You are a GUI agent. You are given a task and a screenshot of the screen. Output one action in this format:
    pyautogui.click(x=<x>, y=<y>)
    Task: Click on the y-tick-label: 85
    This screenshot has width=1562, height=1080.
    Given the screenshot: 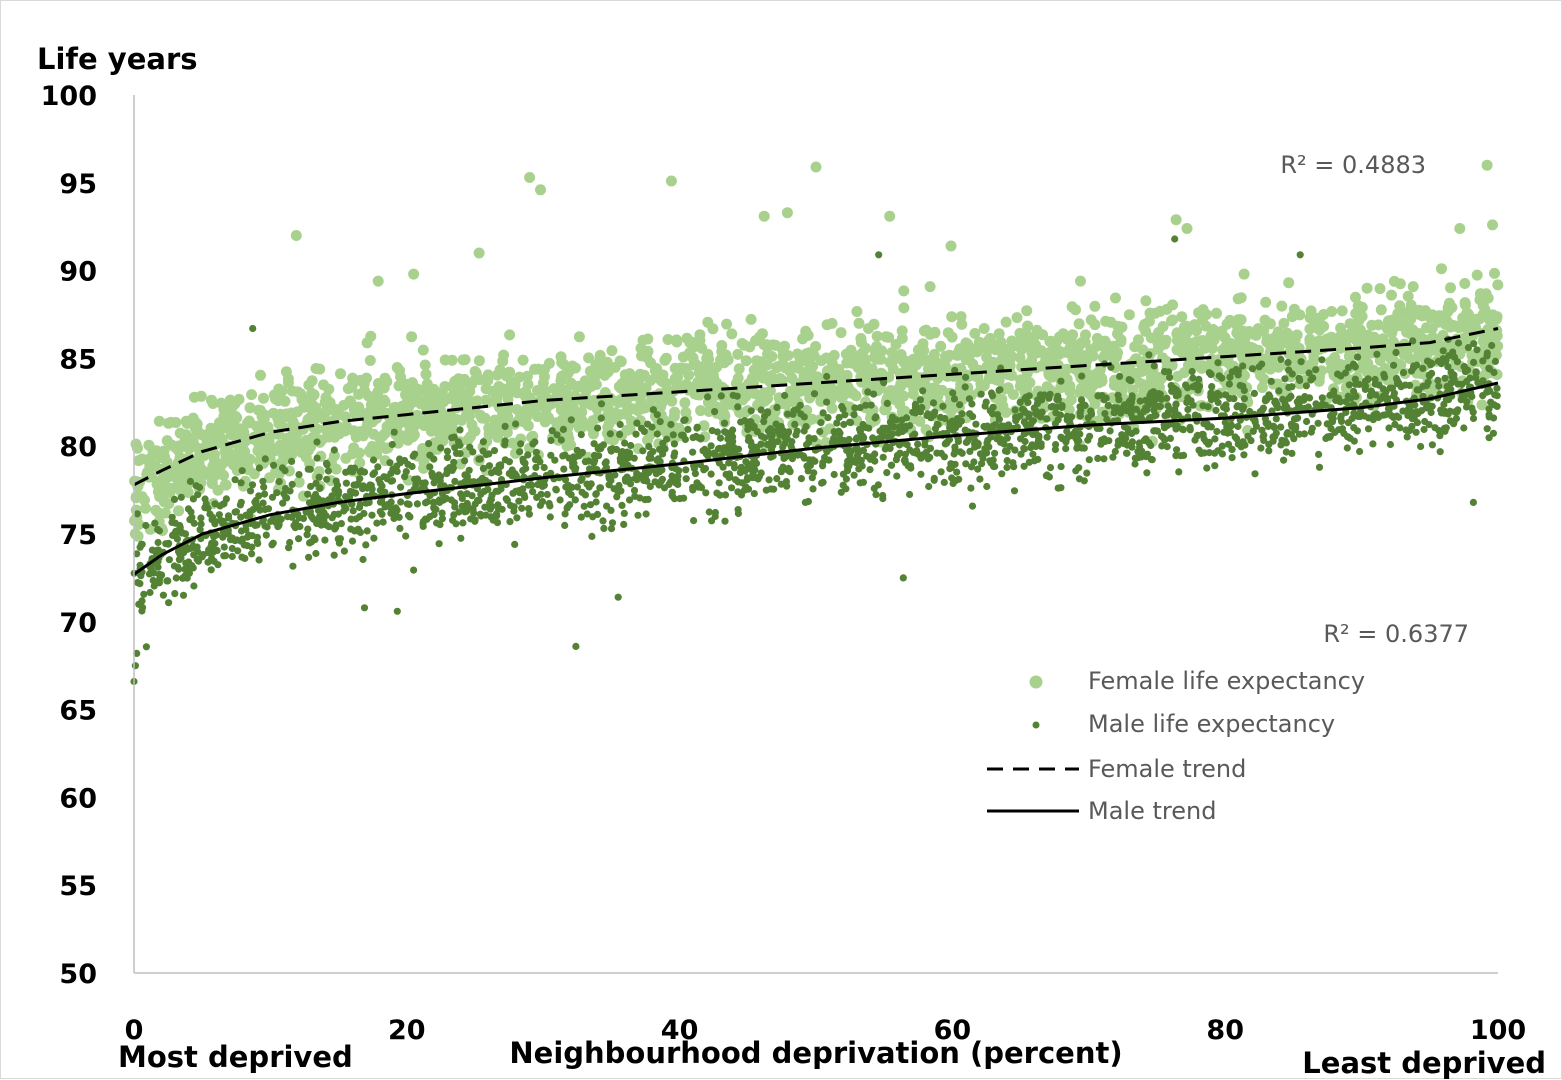 What is the action you would take?
    pyautogui.click(x=78, y=359)
    